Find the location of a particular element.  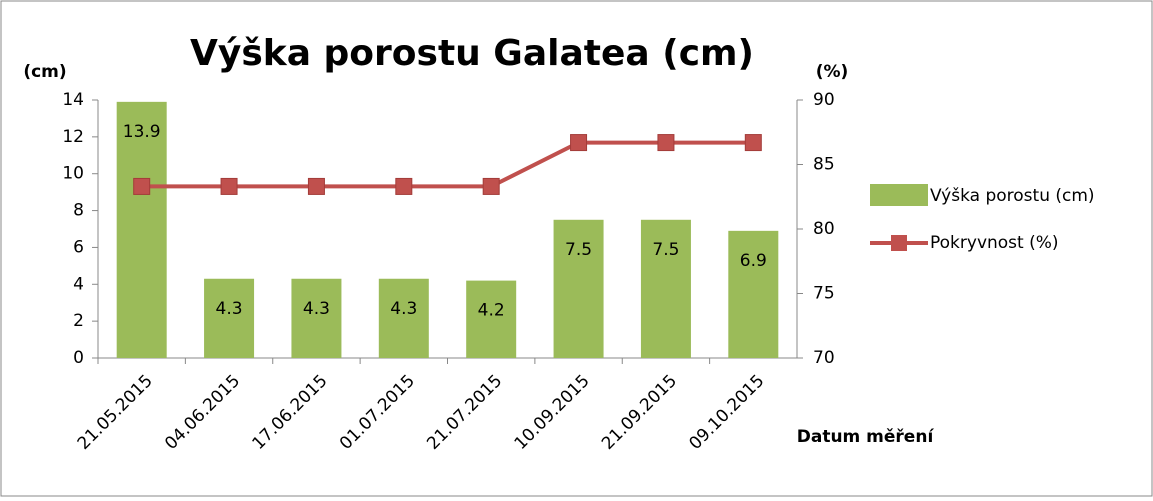

y-tick-label: 8 is located at coordinates (78, 211).